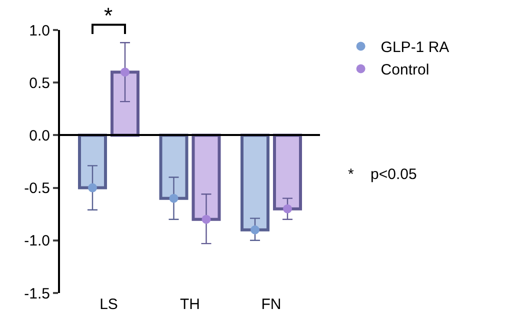  I want to click on legend-label: GLP-1 RA, so click(415, 47).